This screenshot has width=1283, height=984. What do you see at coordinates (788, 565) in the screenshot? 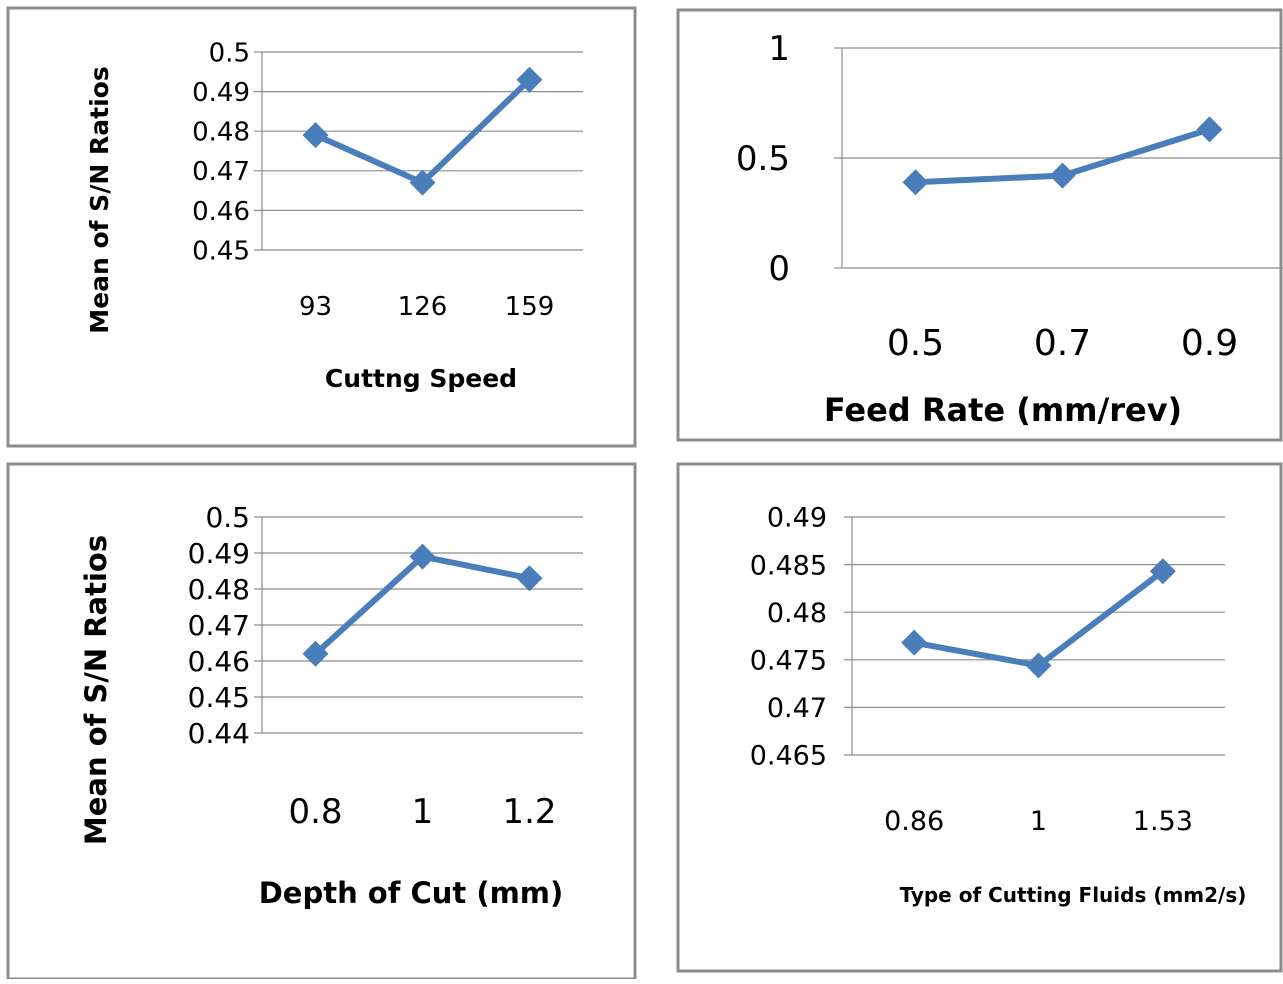
I see `y-tick-label: 0.485` at bounding box center [788, 565].